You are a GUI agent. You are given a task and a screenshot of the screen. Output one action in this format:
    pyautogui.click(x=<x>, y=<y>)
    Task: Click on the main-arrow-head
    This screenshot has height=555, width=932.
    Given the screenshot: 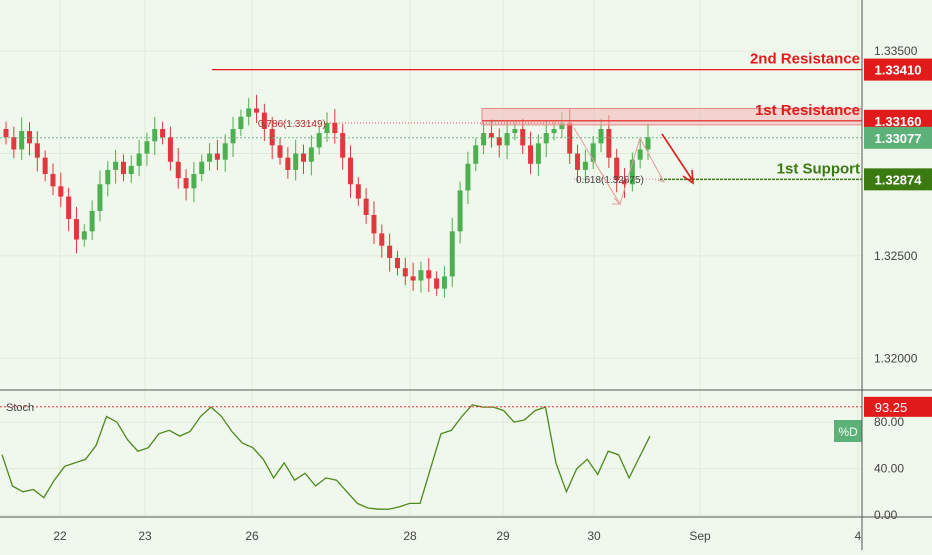 What is the action you would take?
    pyautogui.click(x=688, y=177)
    